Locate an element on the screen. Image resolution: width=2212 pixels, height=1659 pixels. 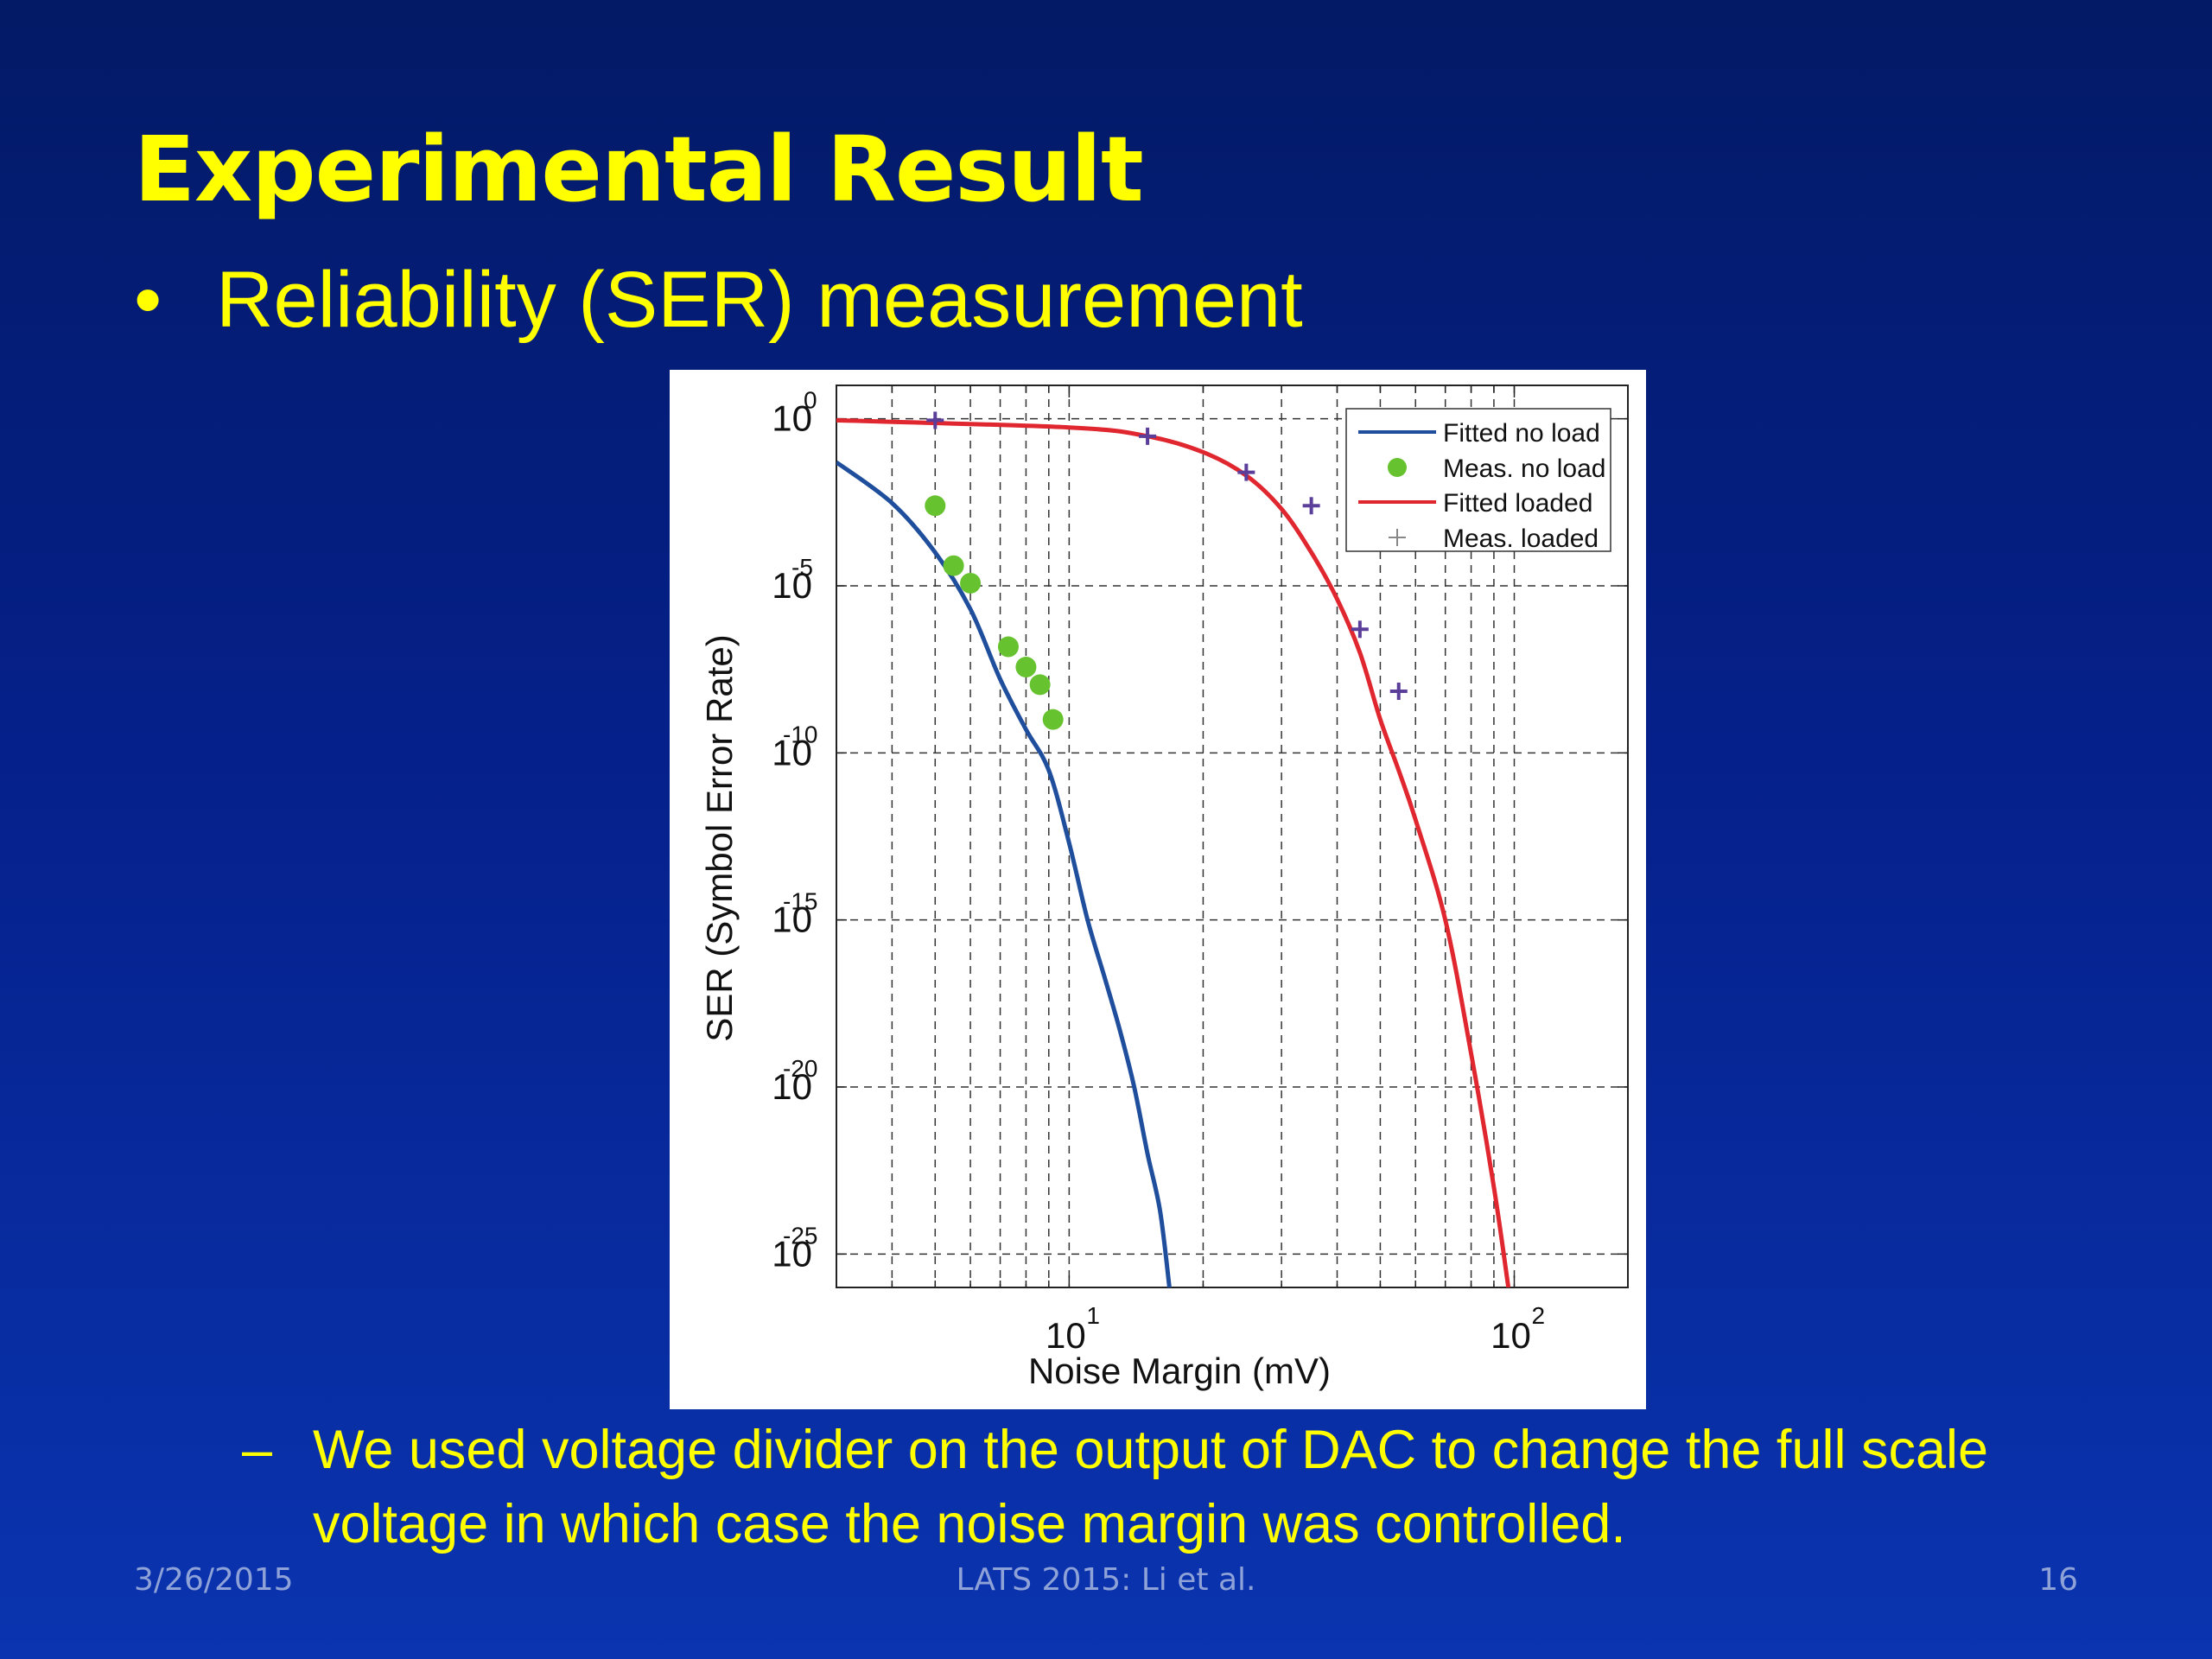
y-tick-exponent: 0 is located at coordinates (810, 400).